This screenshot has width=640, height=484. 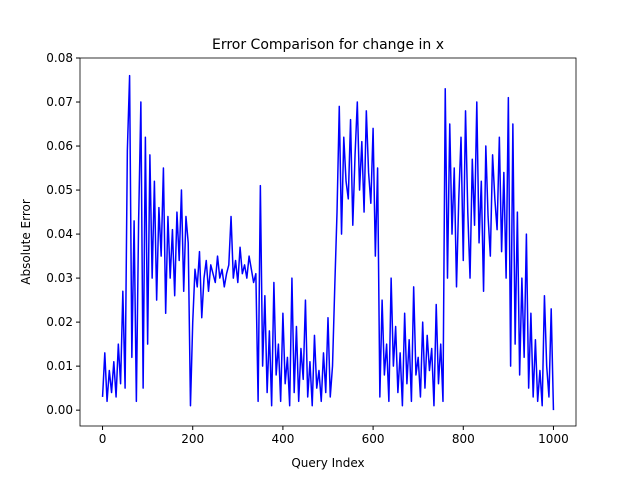 I want to click on y-tick-label: 0.08, so click(x=59, y=58).